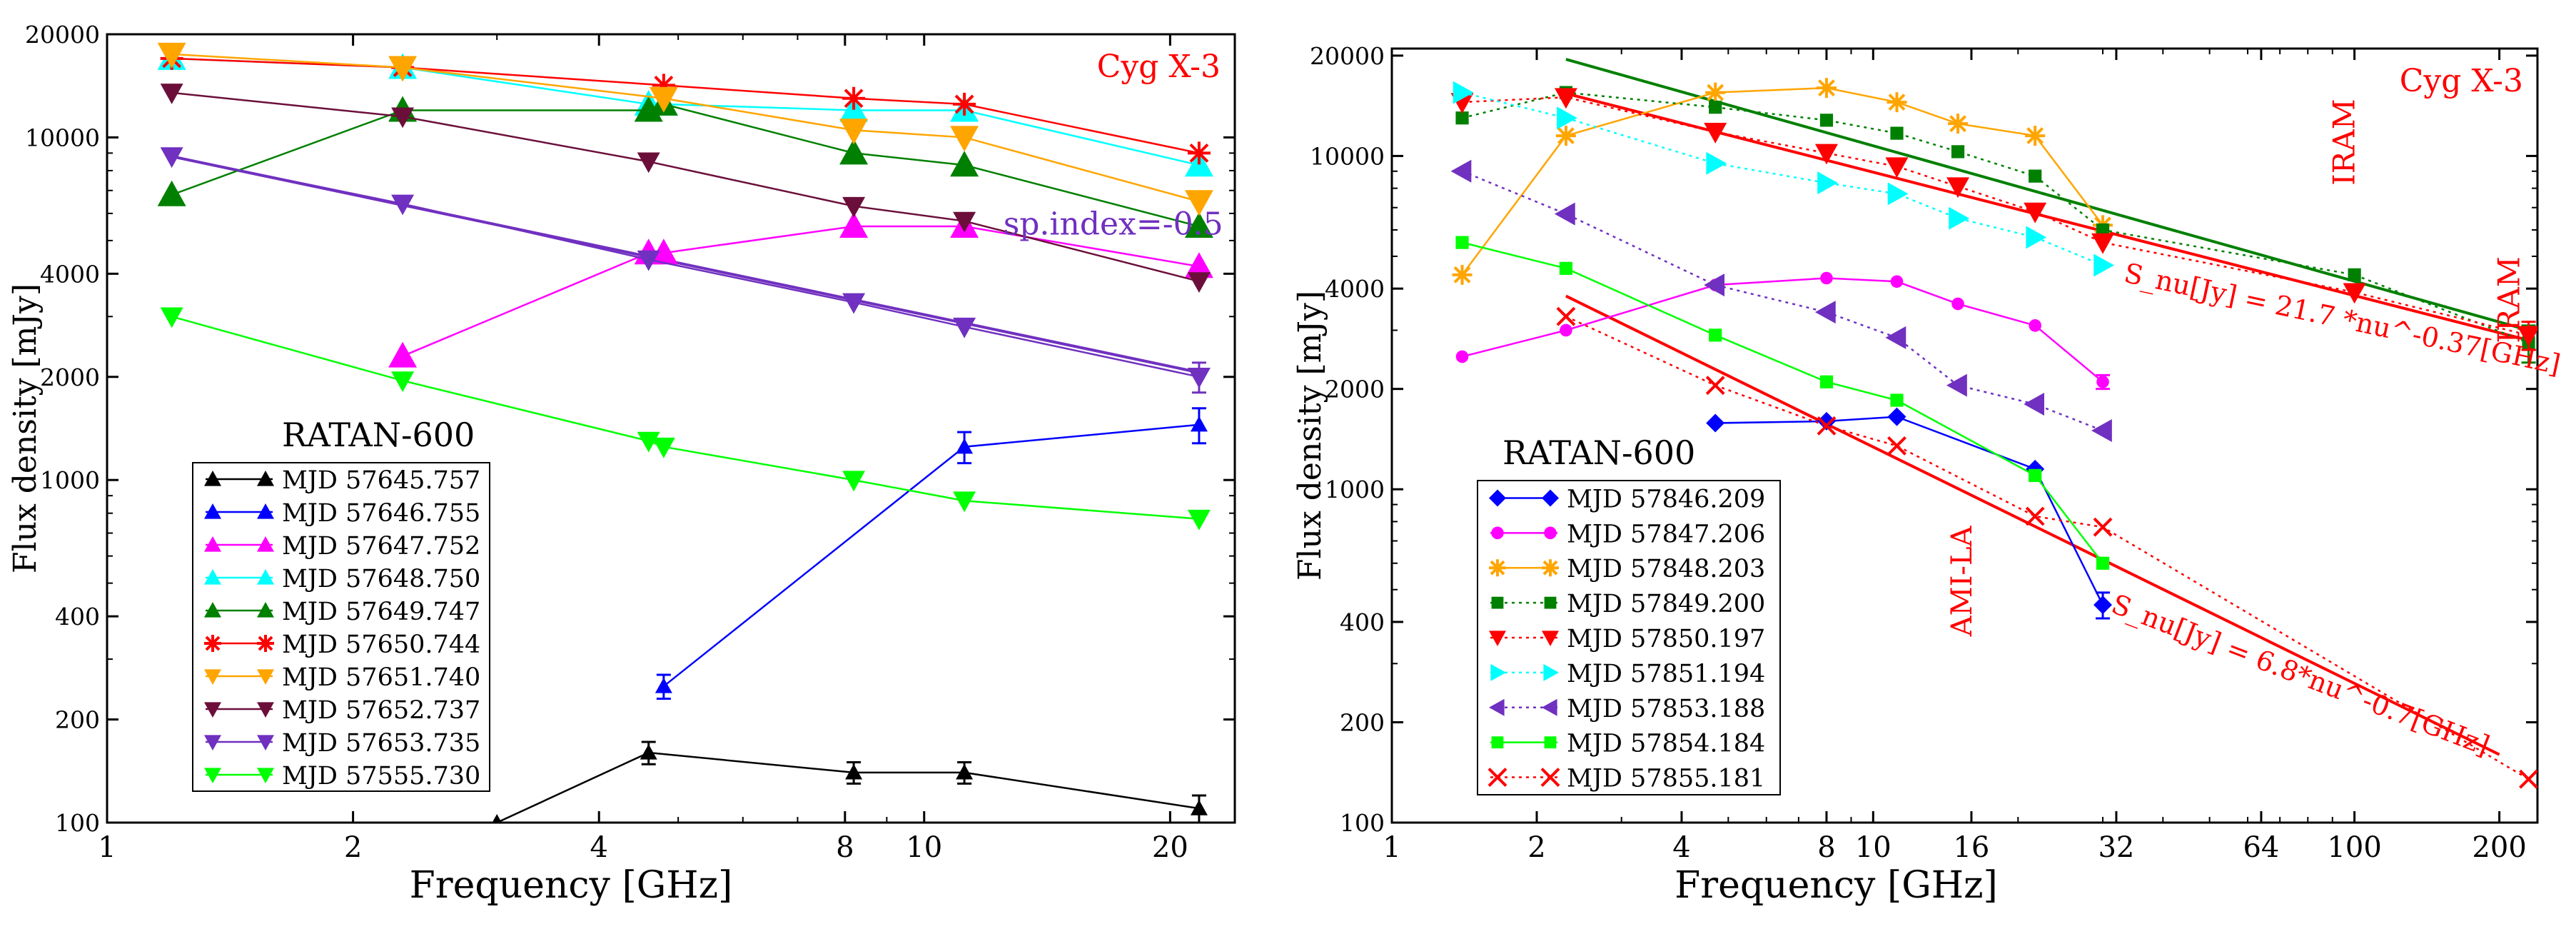 This screenshot has width=2576, height=929. Describe the element at coordinates (353, 848) in the screenshot. I see `x-tick-label: 2` at that location.